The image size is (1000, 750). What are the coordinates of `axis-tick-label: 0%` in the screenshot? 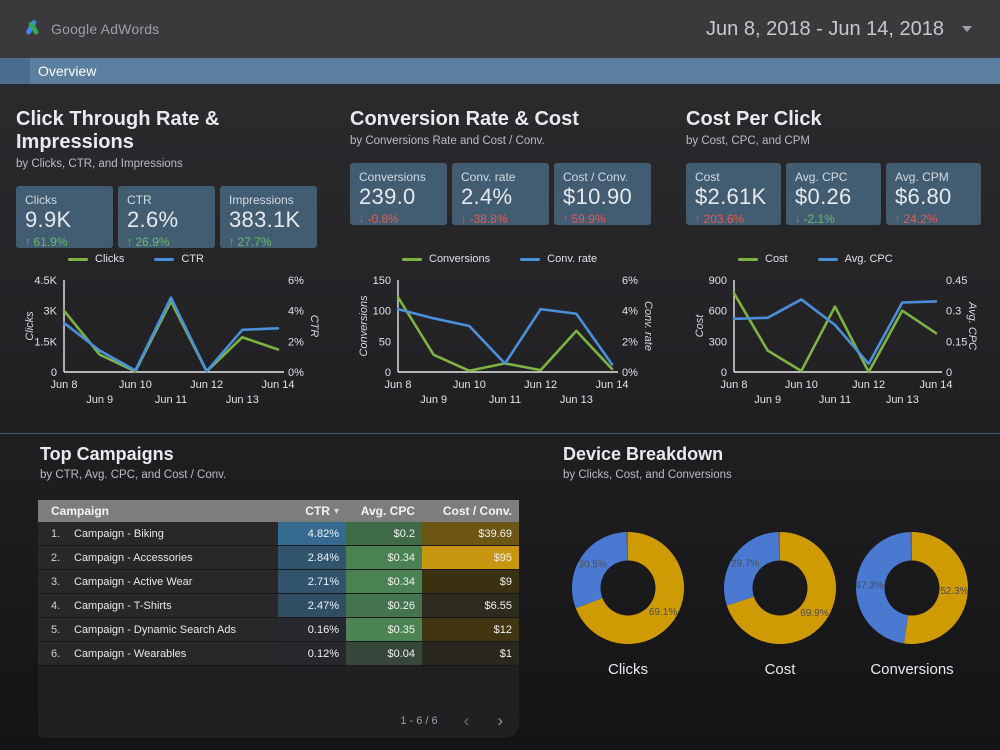 It's located at (630, 373).